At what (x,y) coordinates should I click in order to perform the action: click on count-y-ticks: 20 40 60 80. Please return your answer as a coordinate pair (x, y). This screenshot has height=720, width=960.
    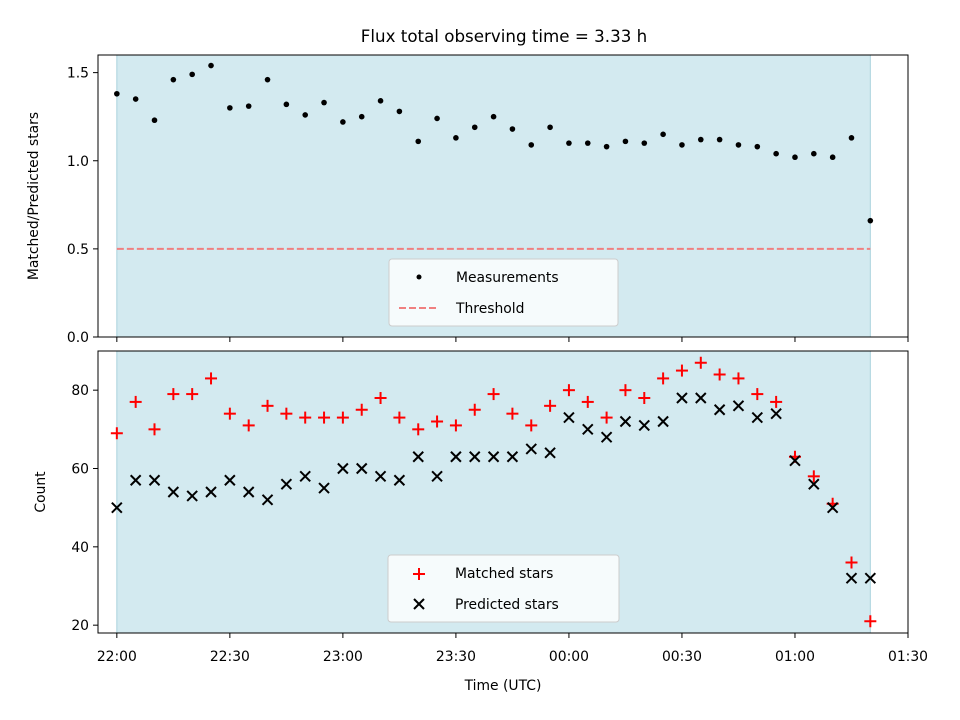
    Looking at the image, I should click on (84, 508).